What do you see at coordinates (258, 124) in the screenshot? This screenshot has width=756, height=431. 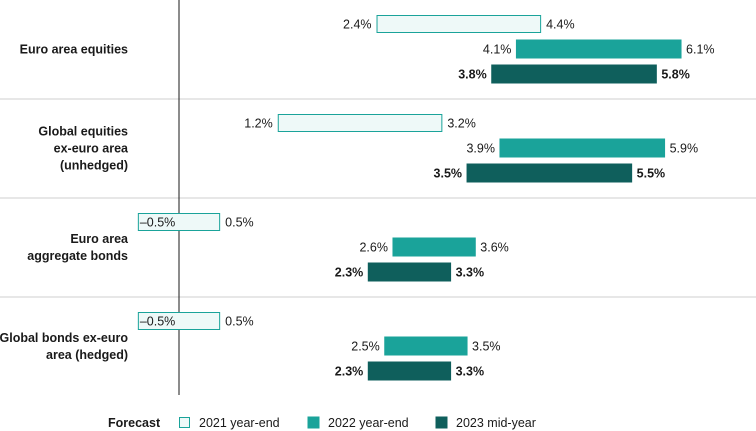 I see `value-label-low: 1.2%` at bounding box center [258, 124].